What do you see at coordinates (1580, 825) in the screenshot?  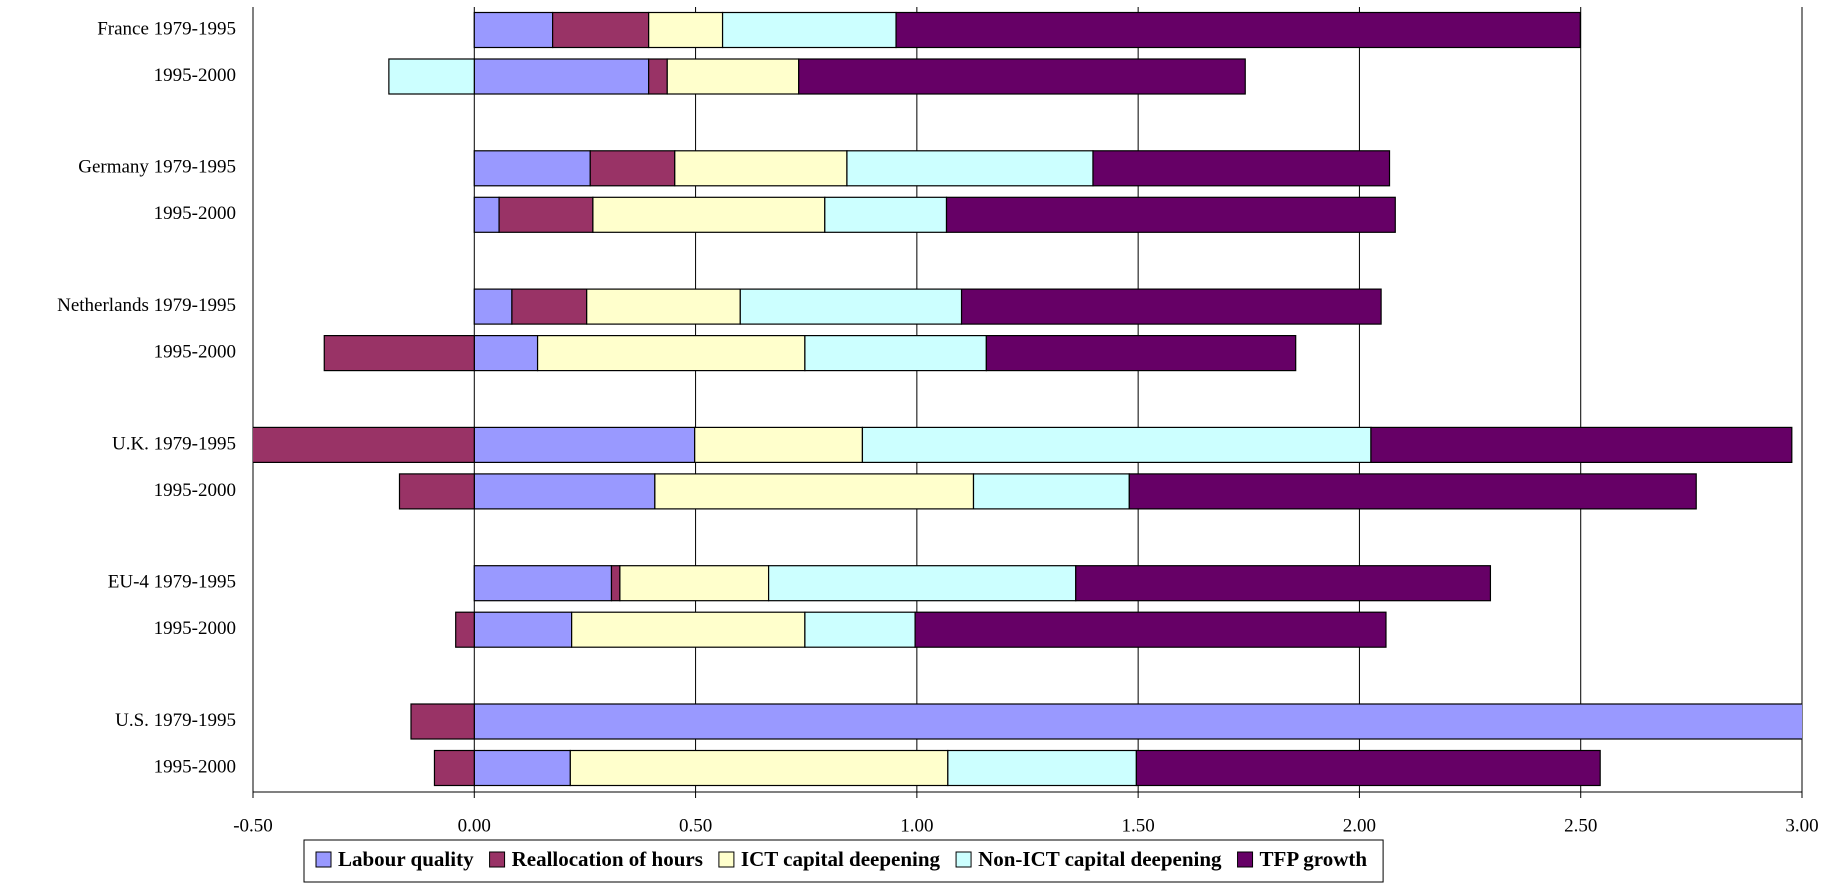 I see `x-tick-label: 2.50` at bounding box center [1580, 825].